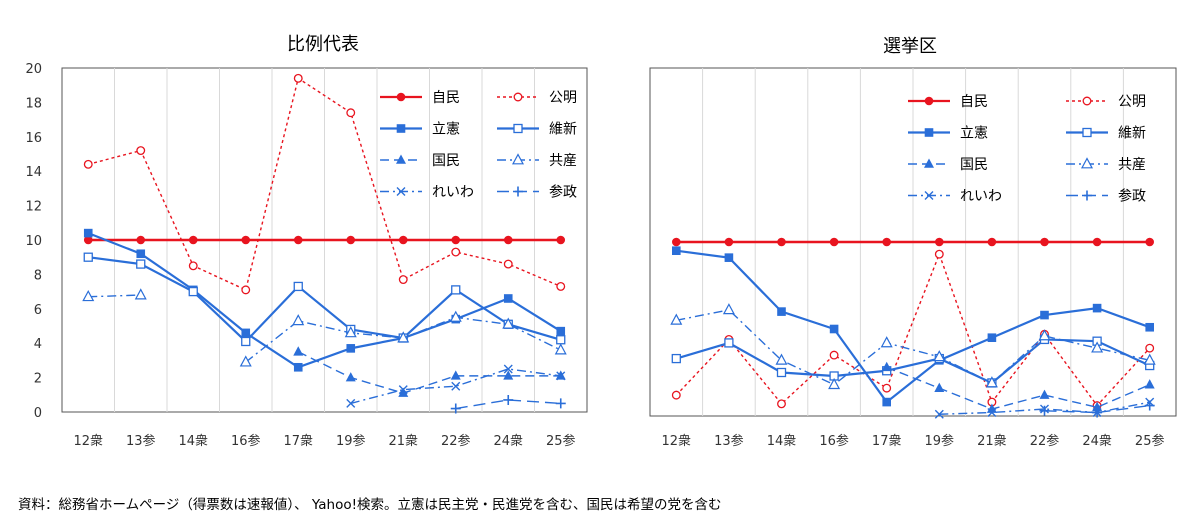 Image resolution: width=1200 pixels, height=531 pixels. Describe the element at coordinates (1132, 134) in the screenshot. I see `legend-label: 維新` at that location.